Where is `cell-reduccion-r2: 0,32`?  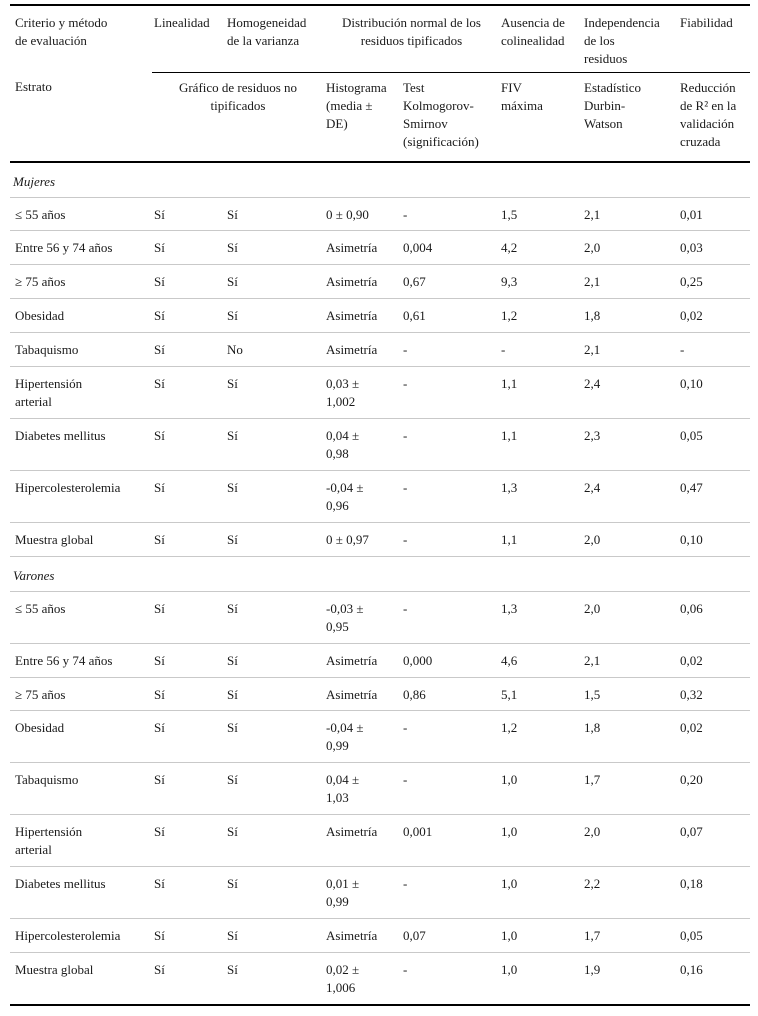
cell-reduccion-r2: 0,32 is located at coordinates (714, 694).